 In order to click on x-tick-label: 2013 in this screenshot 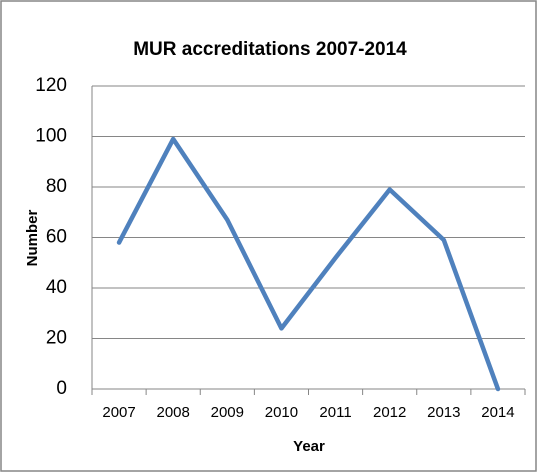, I will do `click(443, 412)`.